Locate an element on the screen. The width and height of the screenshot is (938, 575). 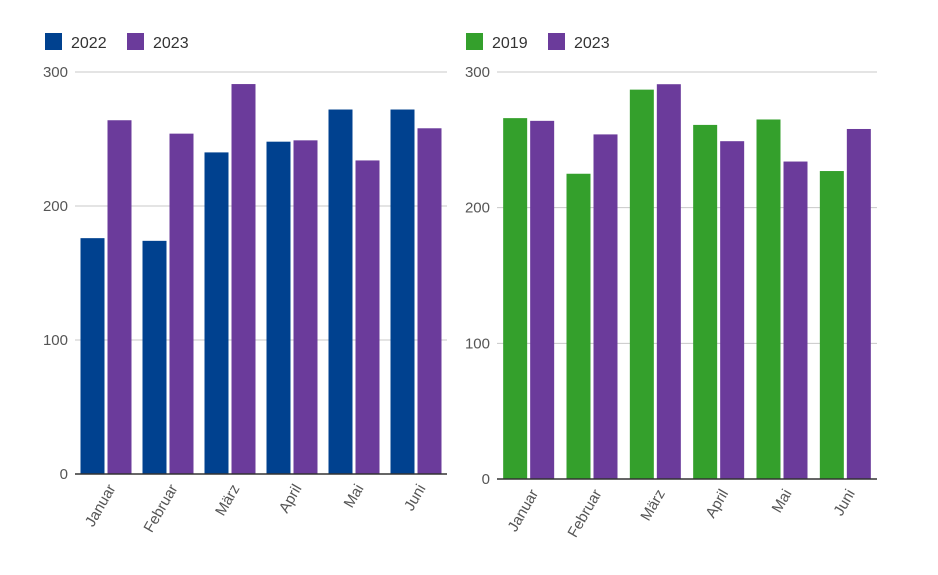
bar-2019-januar is located at coordinates (515, 299).